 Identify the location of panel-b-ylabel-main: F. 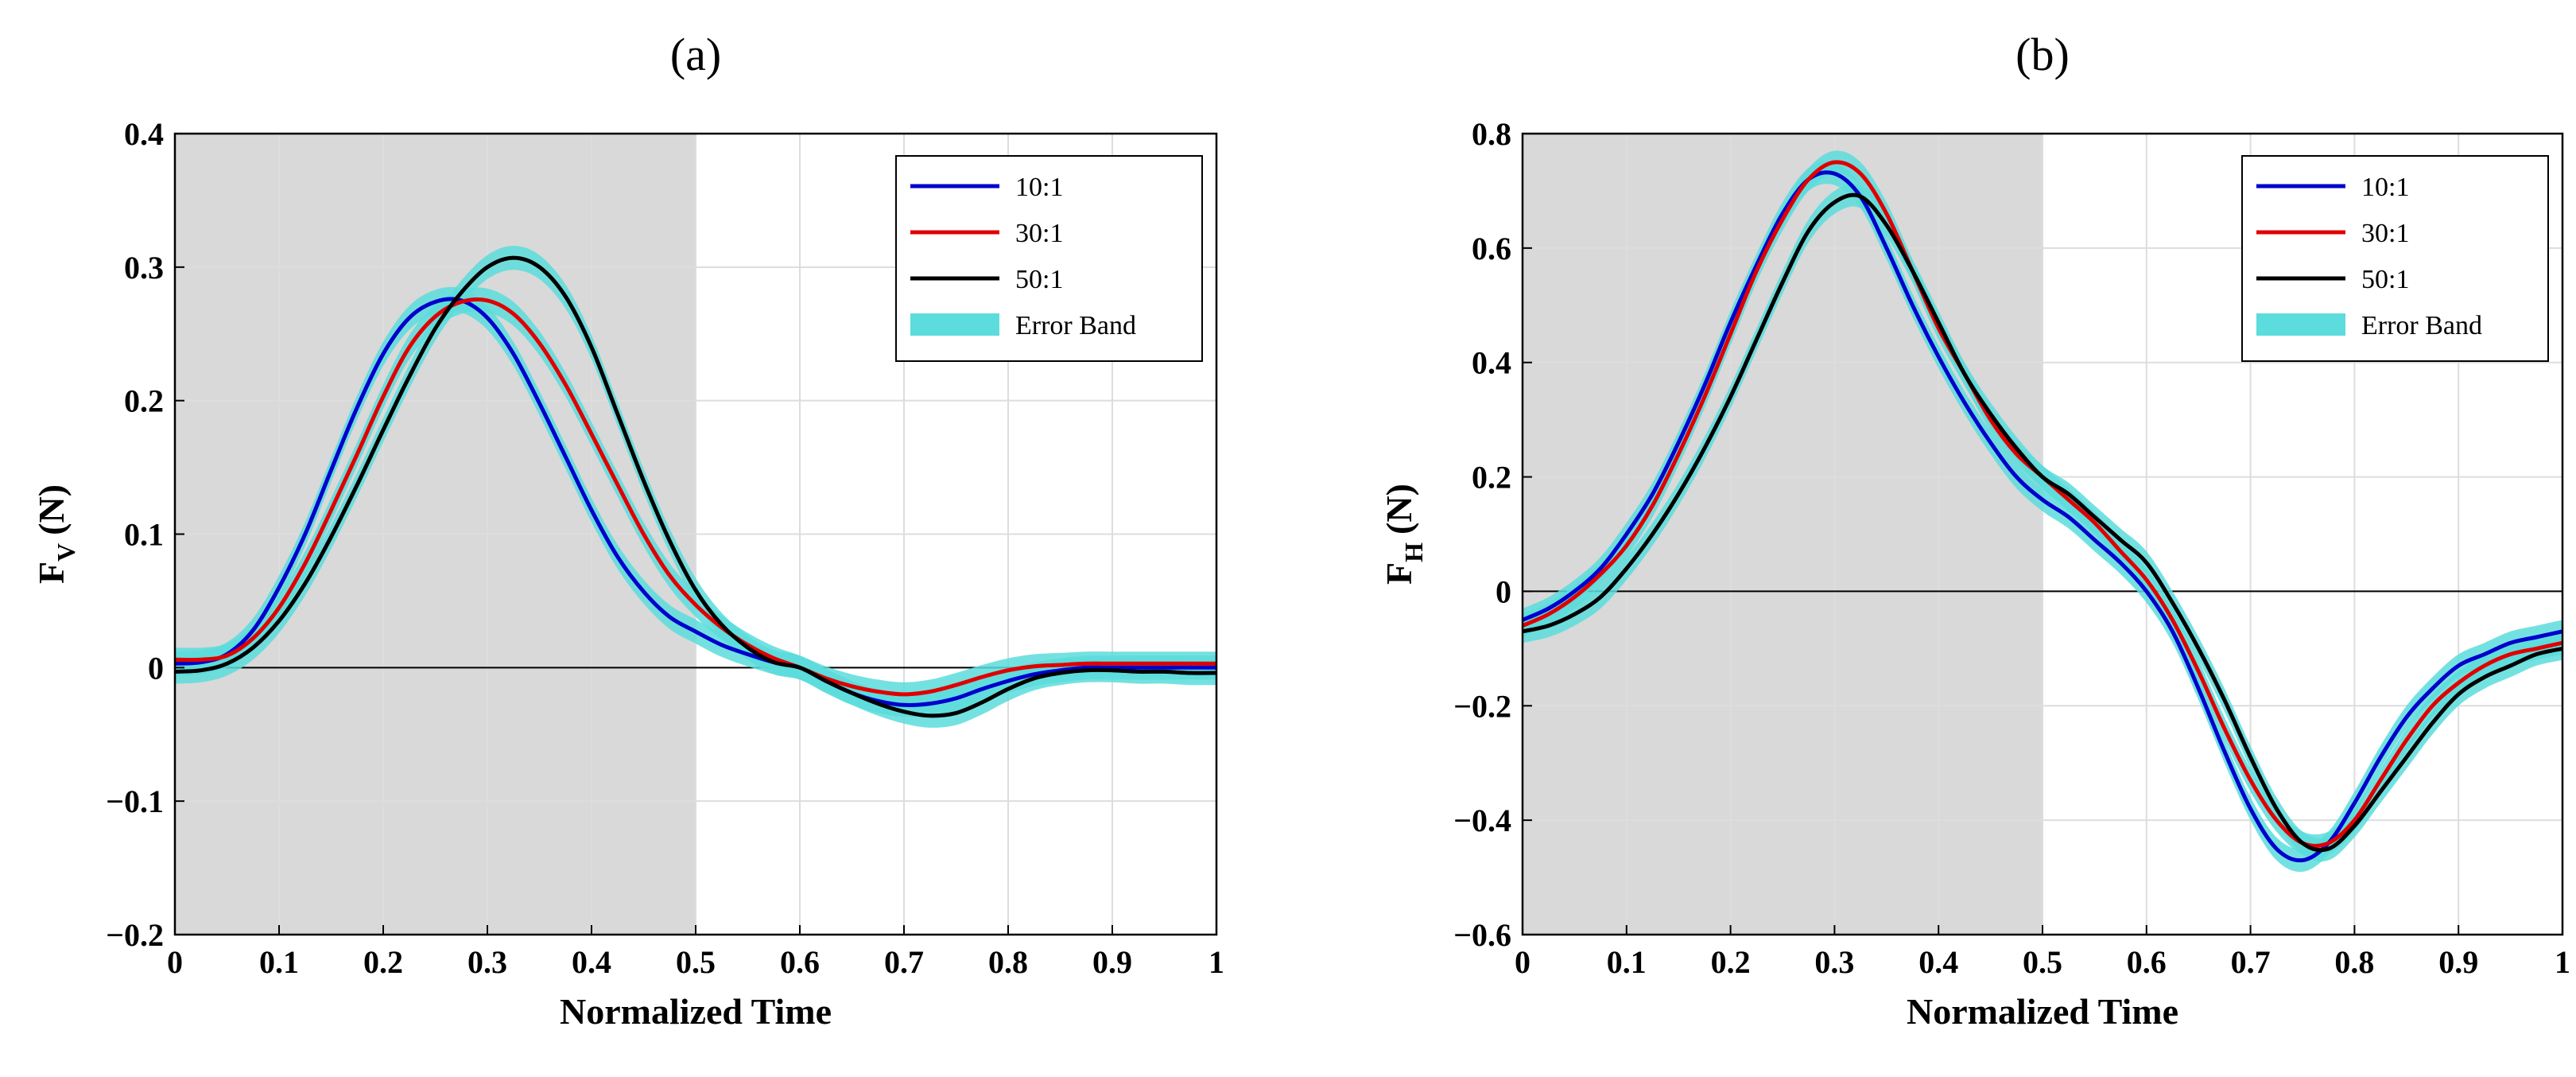
(1399, 573).